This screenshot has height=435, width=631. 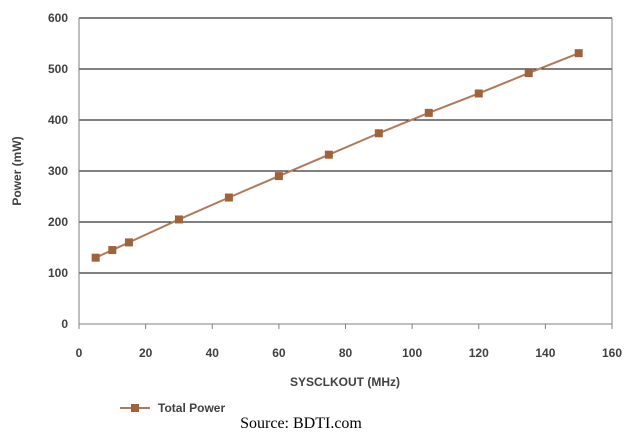 I want to click on x-tick-label-80: 80, so click(x=346, y=353).